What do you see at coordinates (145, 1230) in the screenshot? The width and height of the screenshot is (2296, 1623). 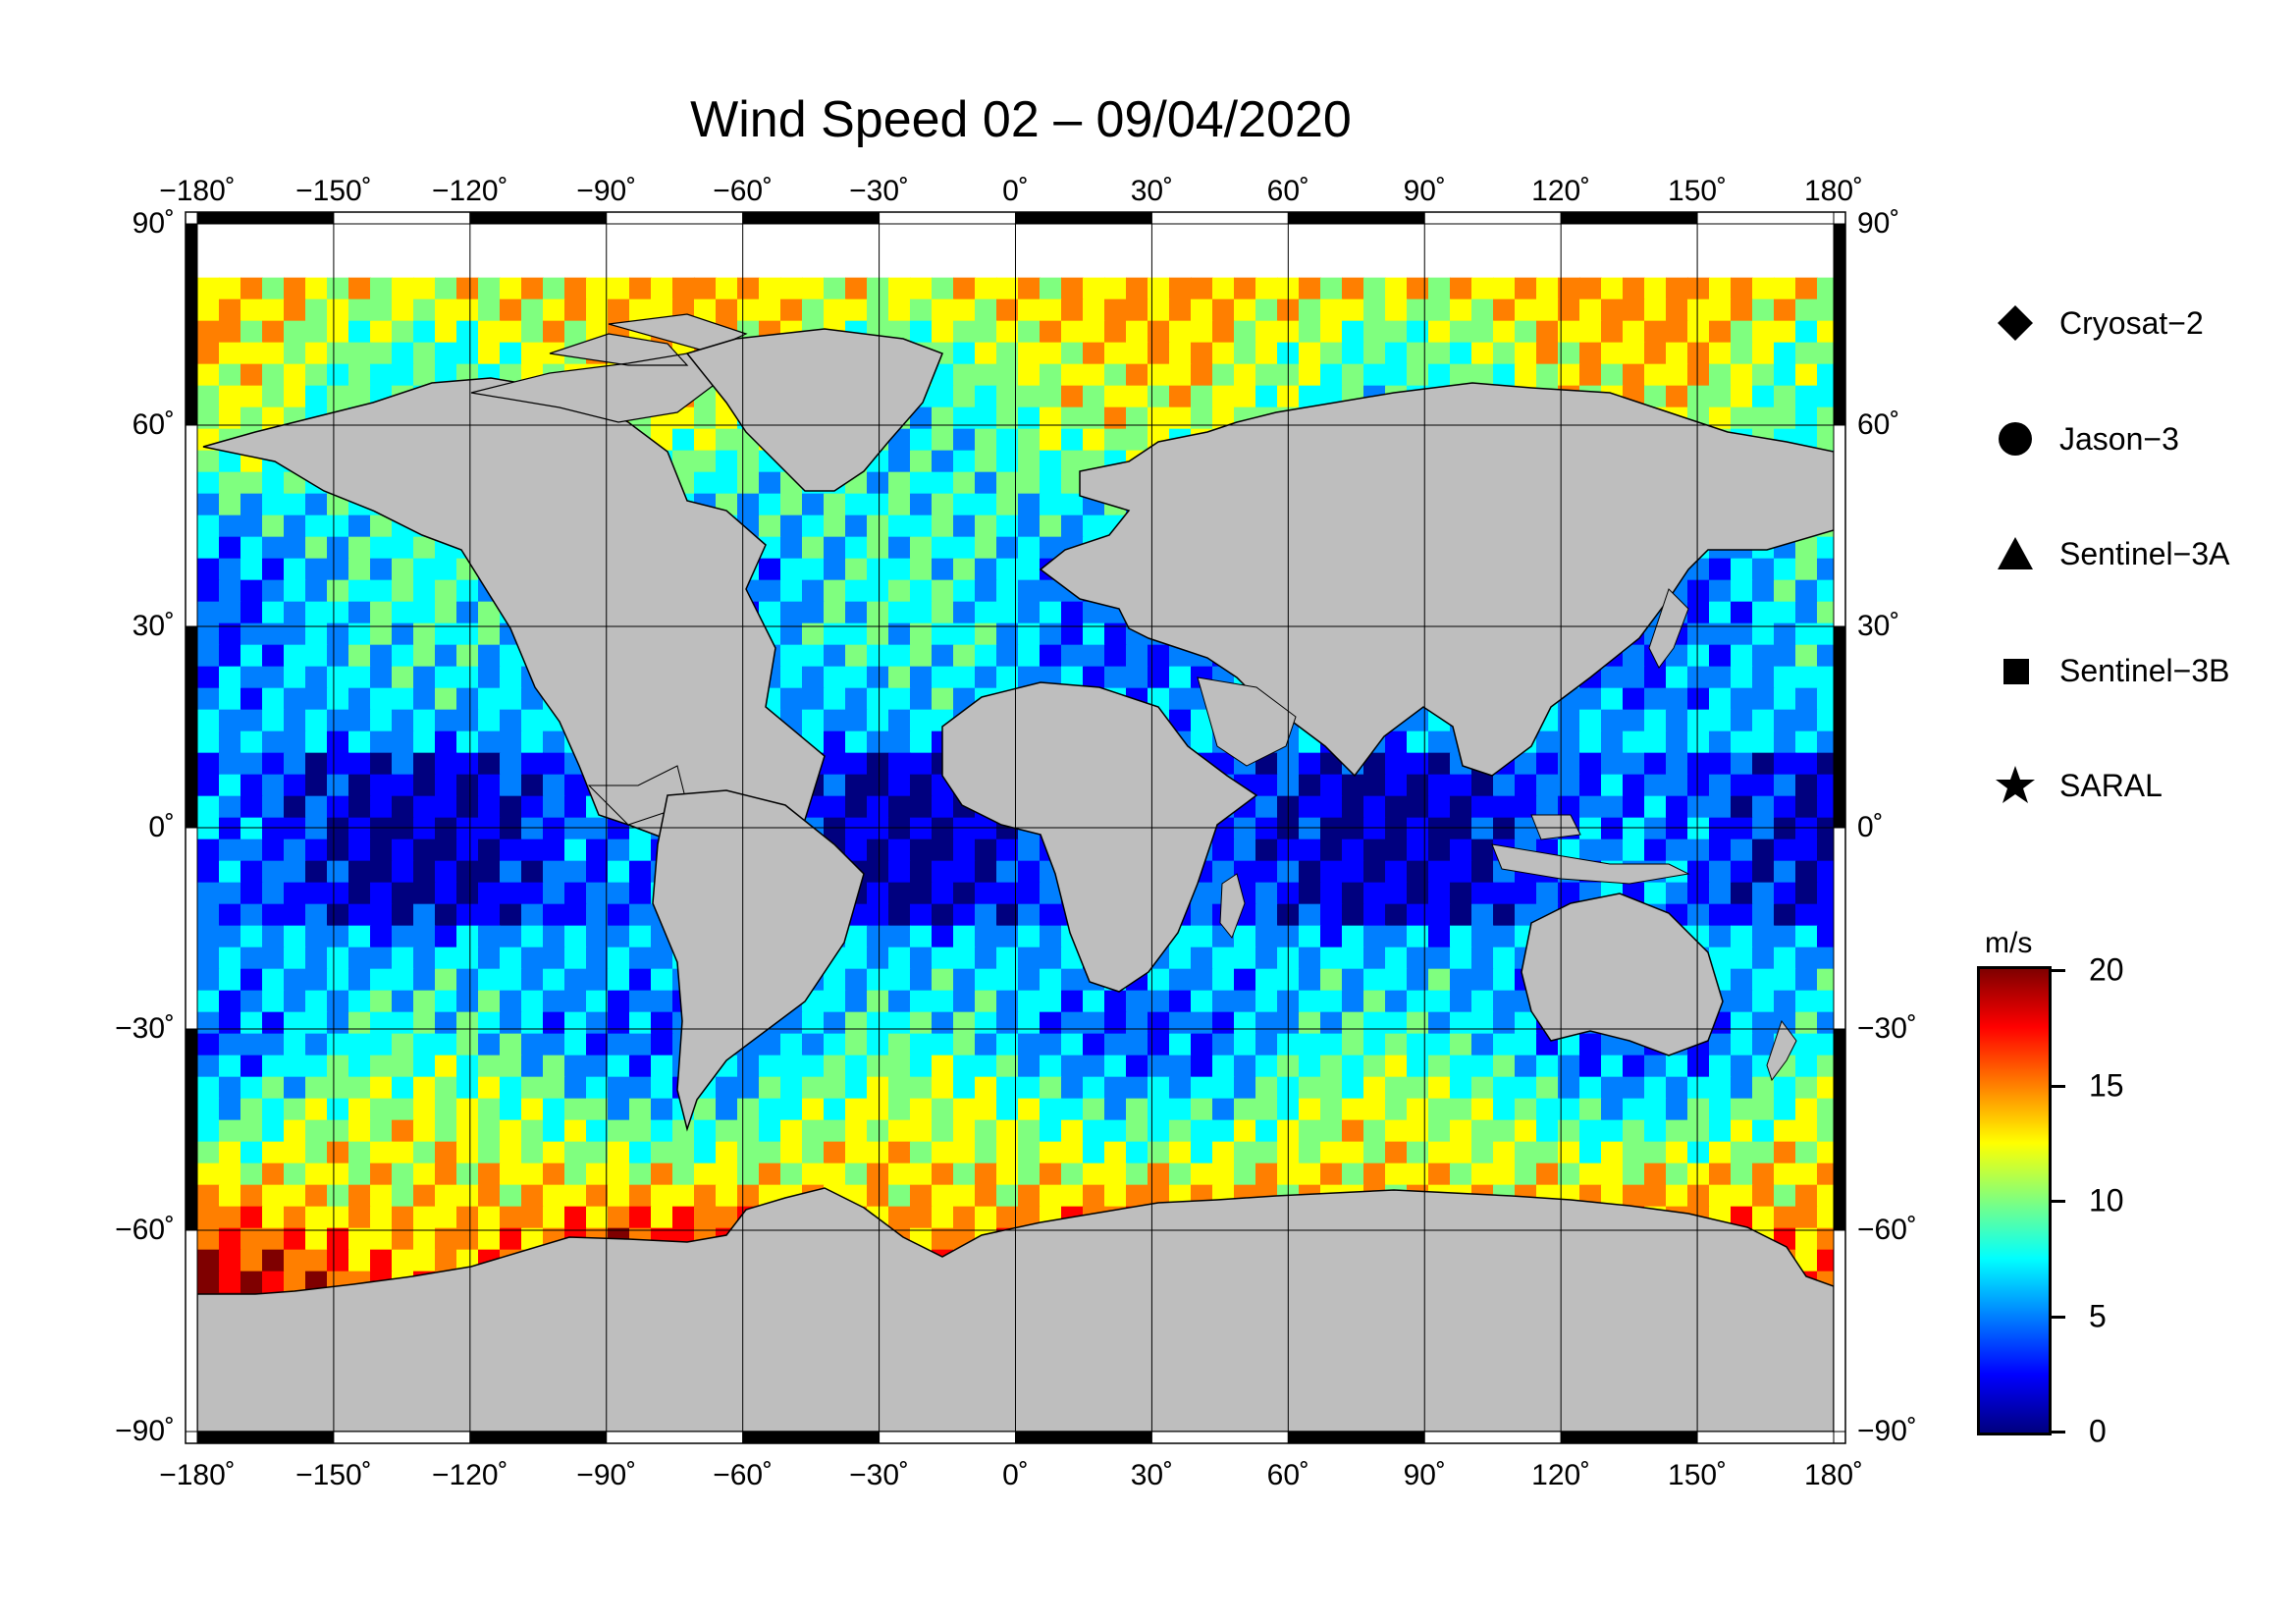 I see `lat-tick-label: −60˚` at bounding box center [145, 1230].